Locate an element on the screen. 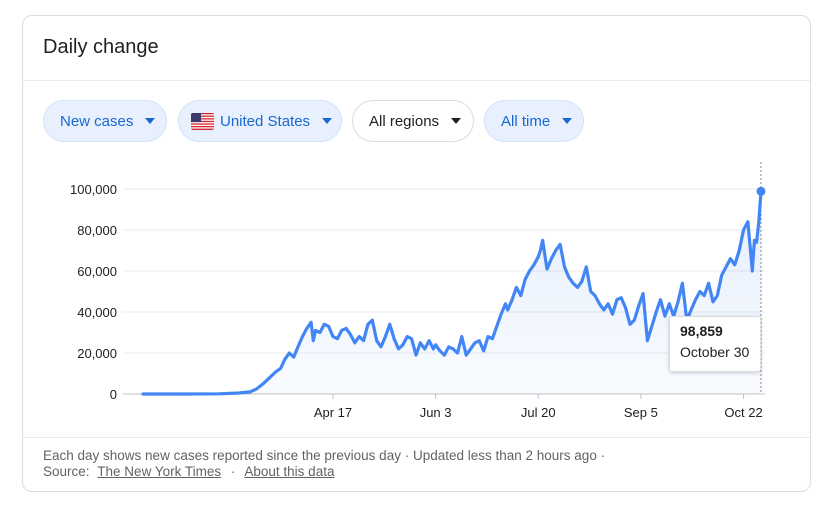 The height and width of the screenshot is (505, 840). x-tick-label: Oct 22 is located at coordinates (743, 412).